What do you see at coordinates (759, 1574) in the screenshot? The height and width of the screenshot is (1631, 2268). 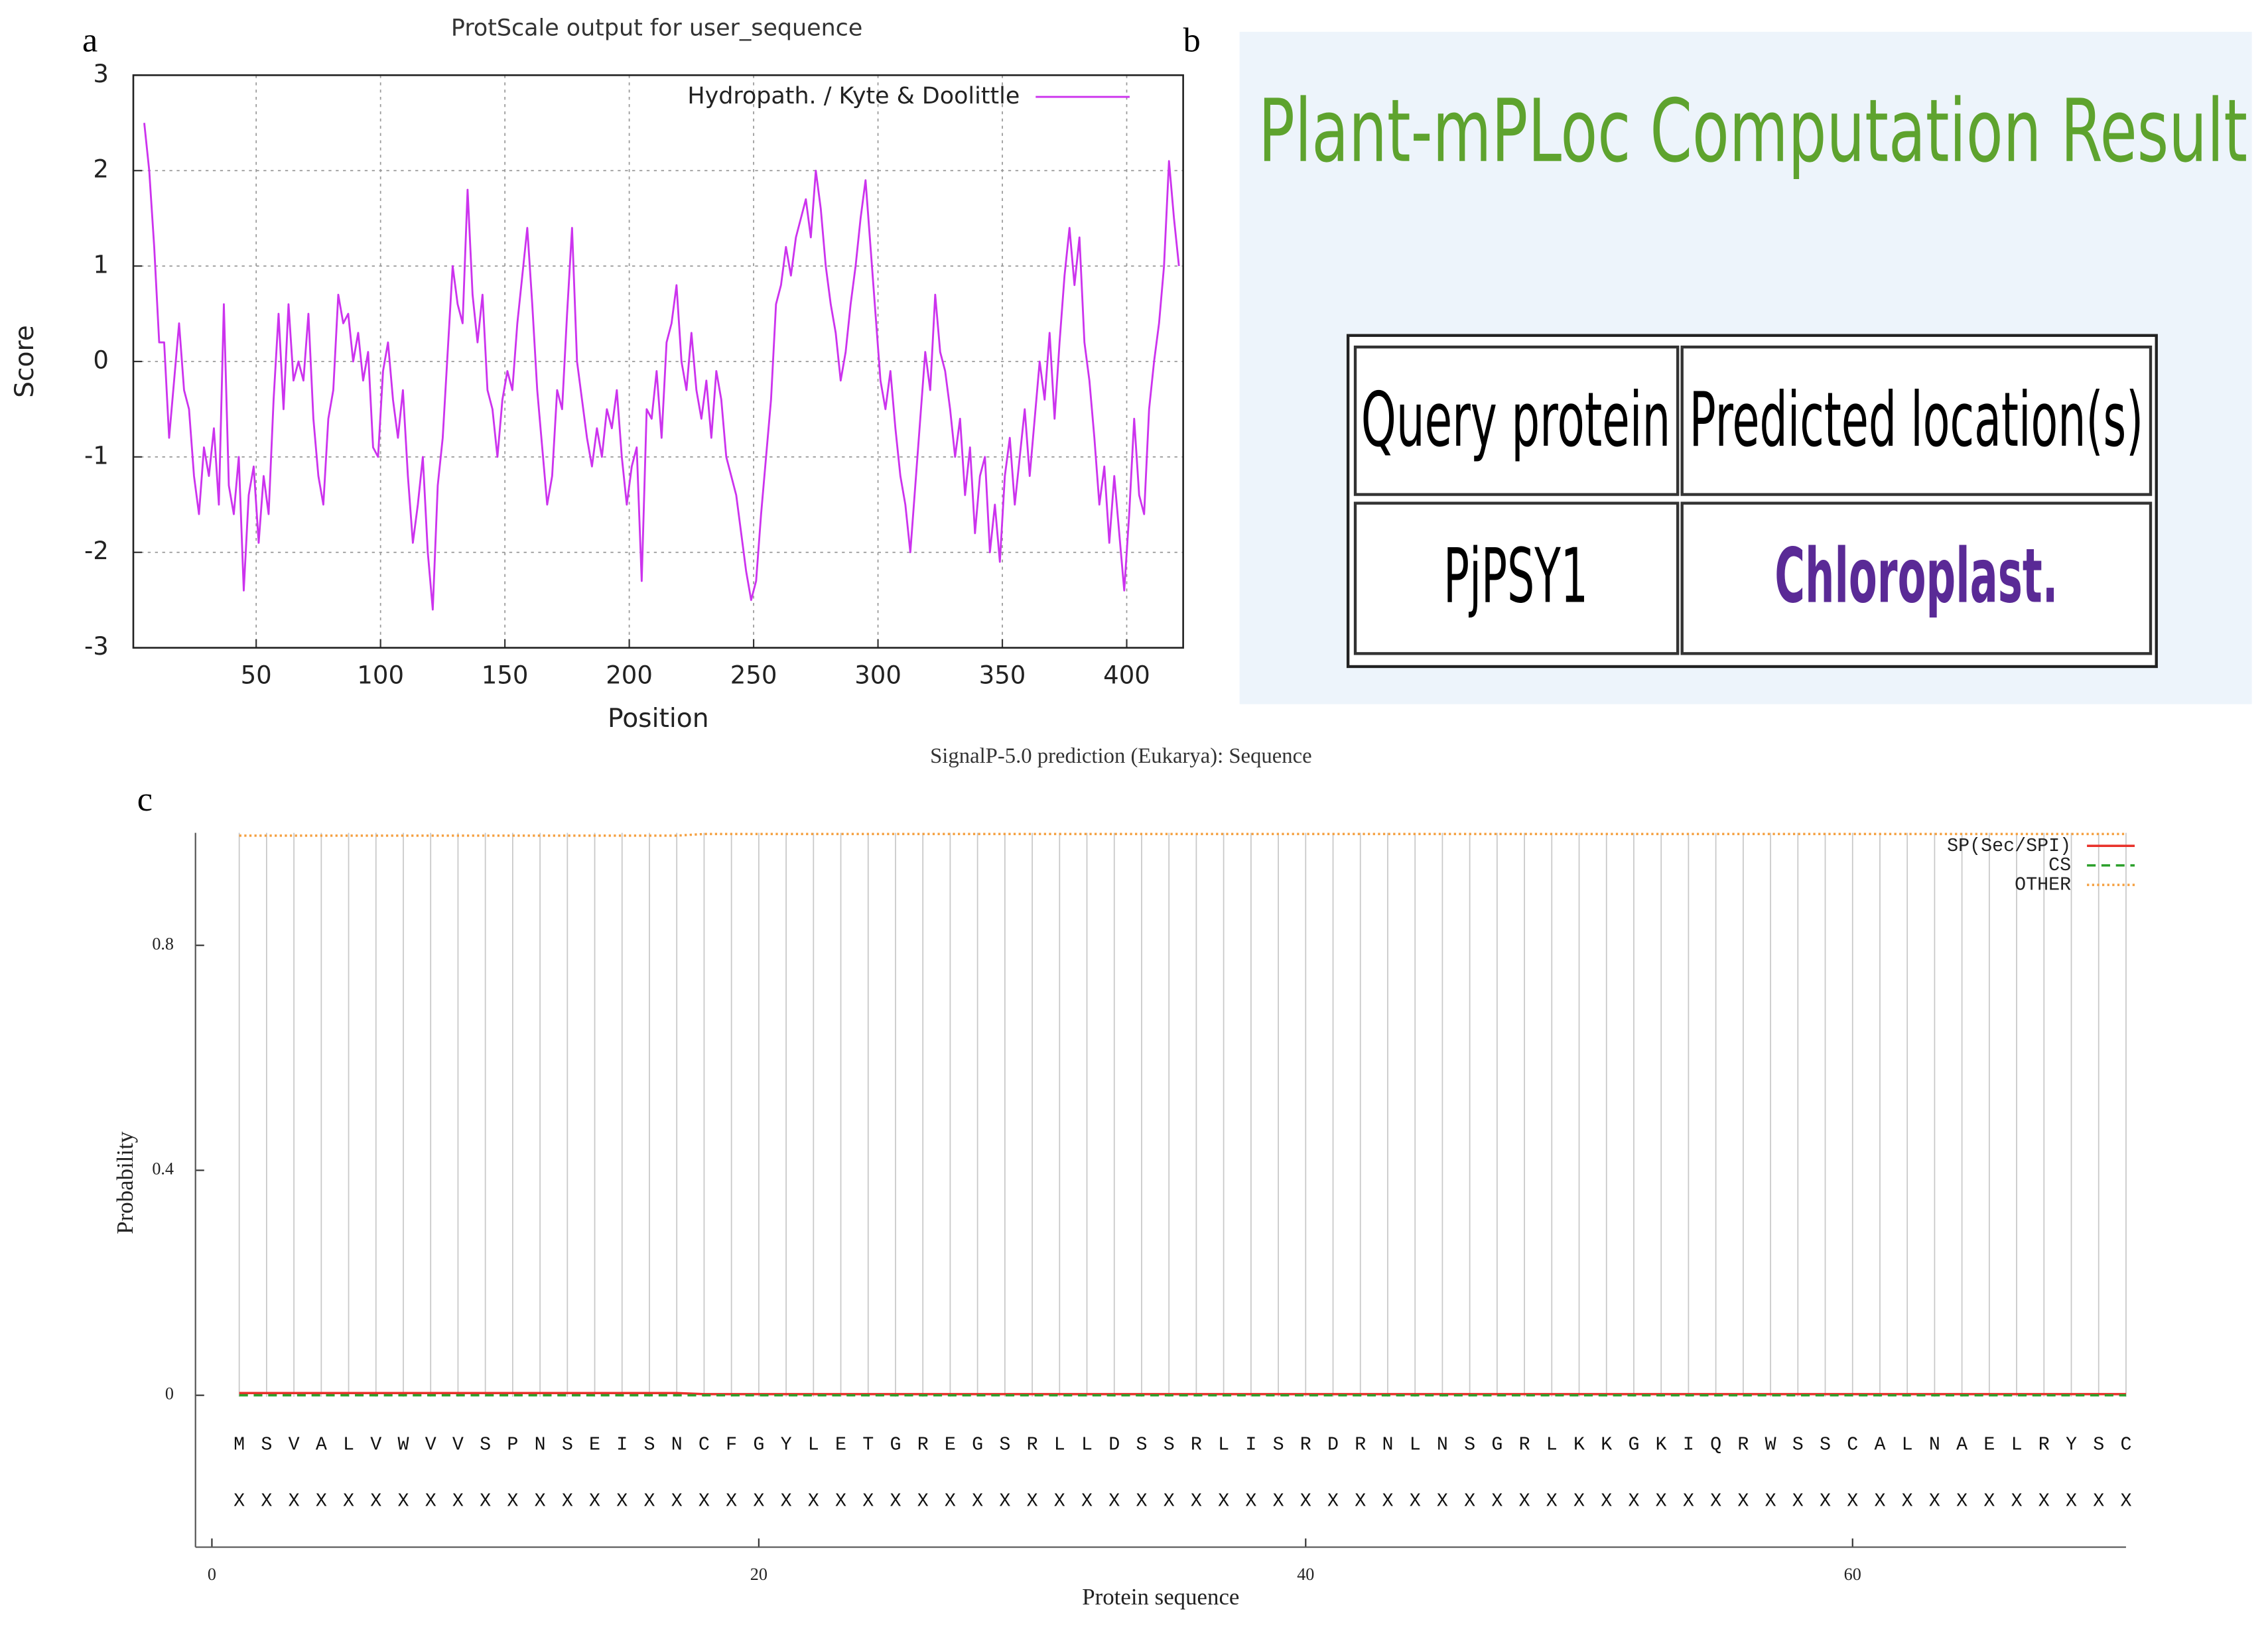 I see `x-tick-label: 20` at bounding box center [759, 1574].